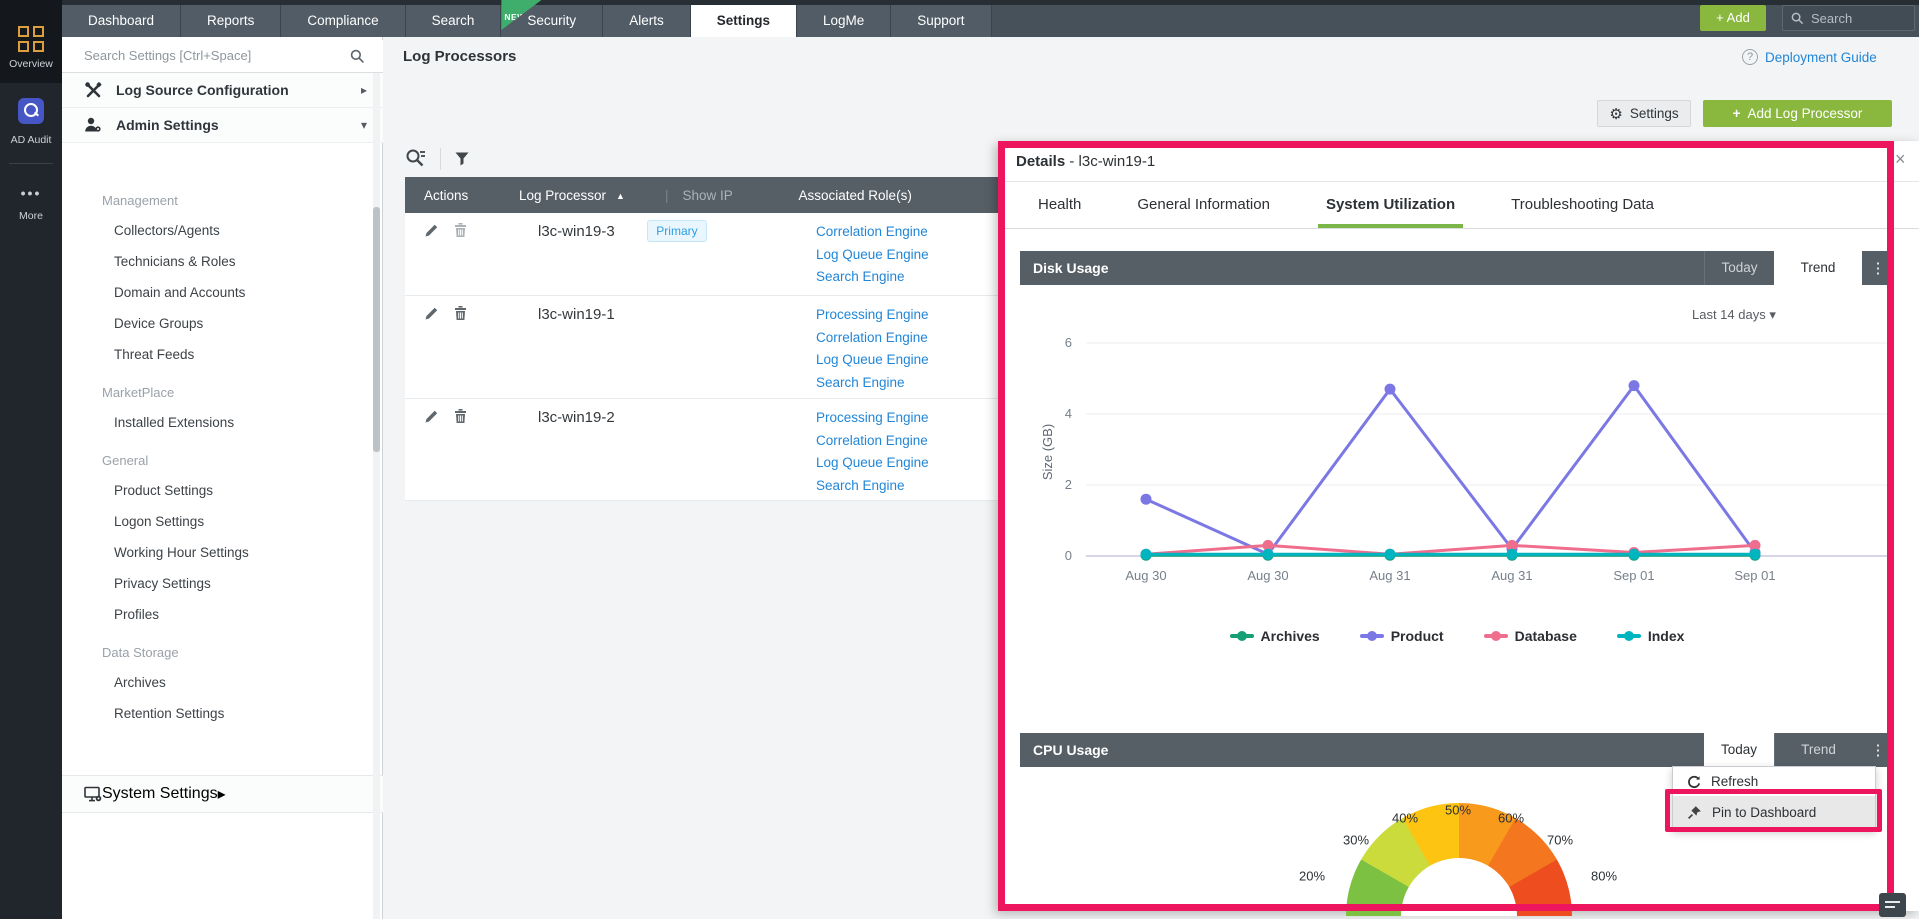  I want to click on sidebar-item-working-hour-settings: Working Hour Settings, so click(181, 552).